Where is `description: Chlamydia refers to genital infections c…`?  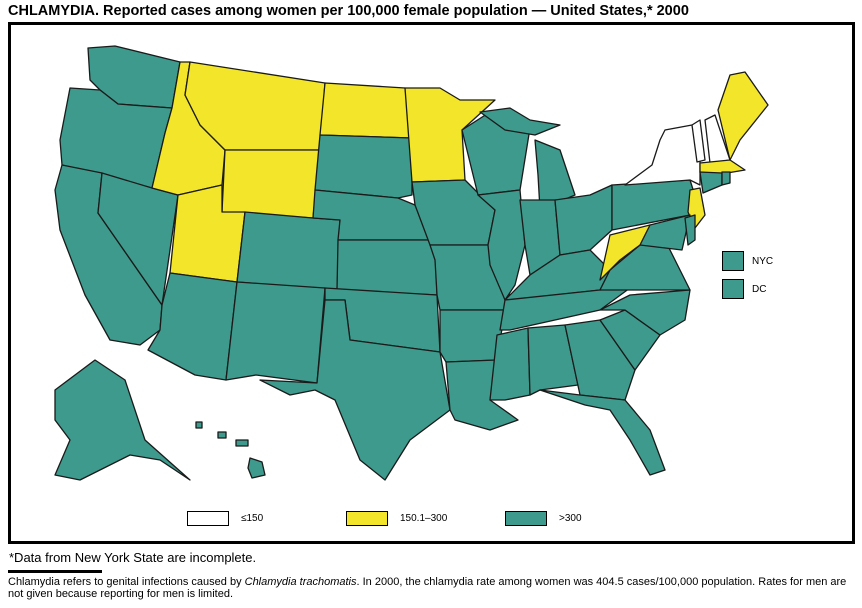
description: Chlamydia refers to genital infections c… is located at coordinates (433, 588).